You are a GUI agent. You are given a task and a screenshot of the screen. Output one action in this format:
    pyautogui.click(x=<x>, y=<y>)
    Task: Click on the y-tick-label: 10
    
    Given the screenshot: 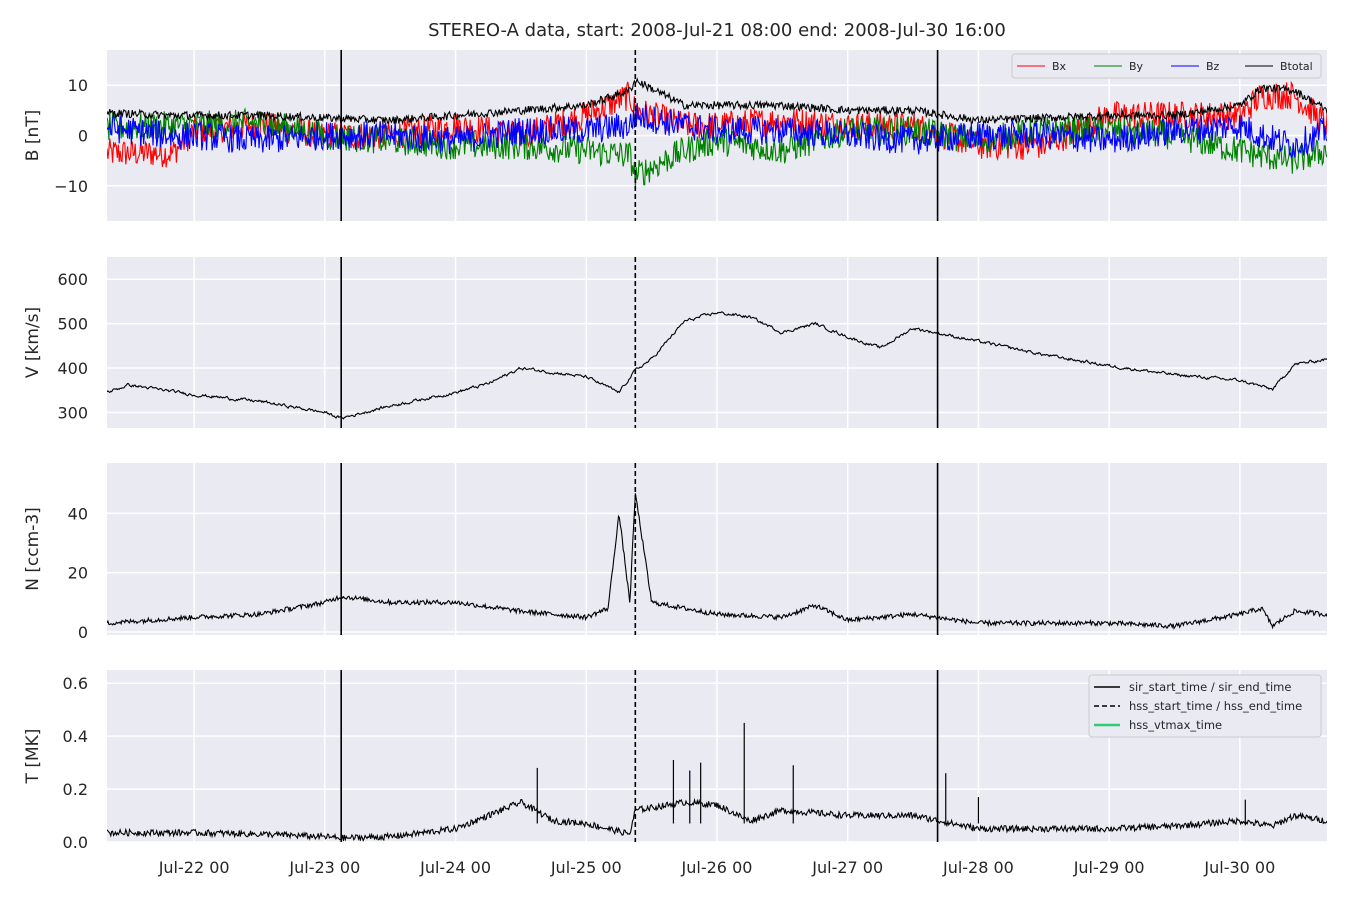 What is the action you would take?
    pyautogui.click(x=78, y=85)
    